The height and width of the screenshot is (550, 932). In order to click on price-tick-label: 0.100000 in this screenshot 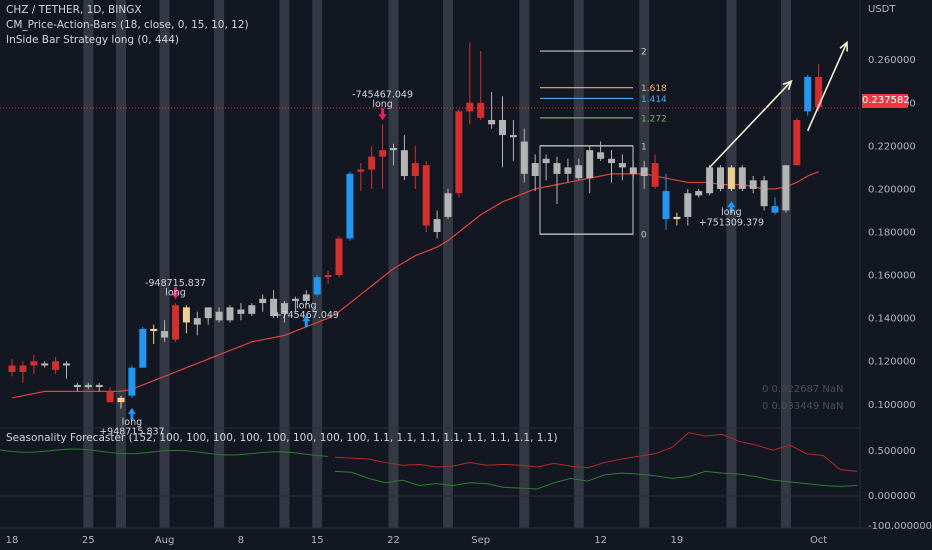, I will do `click(892, 405)`.